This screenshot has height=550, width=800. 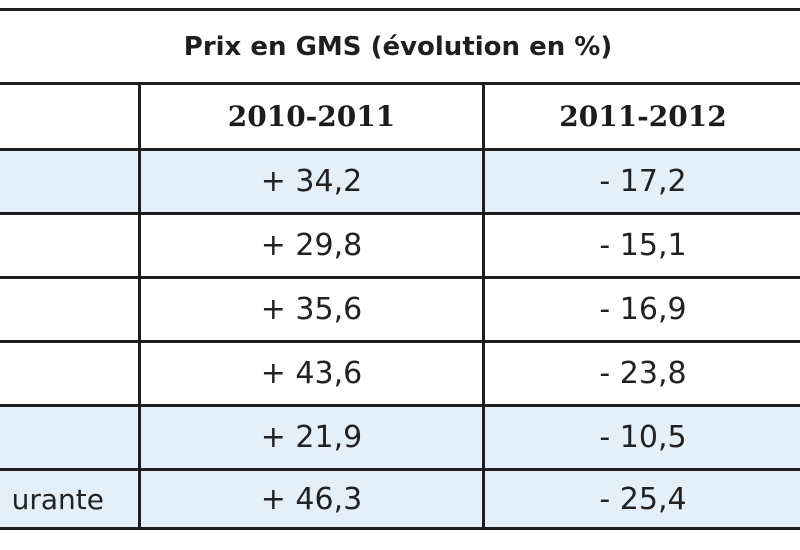 I want to click on header-cell-label, so click(x=70, y=116).